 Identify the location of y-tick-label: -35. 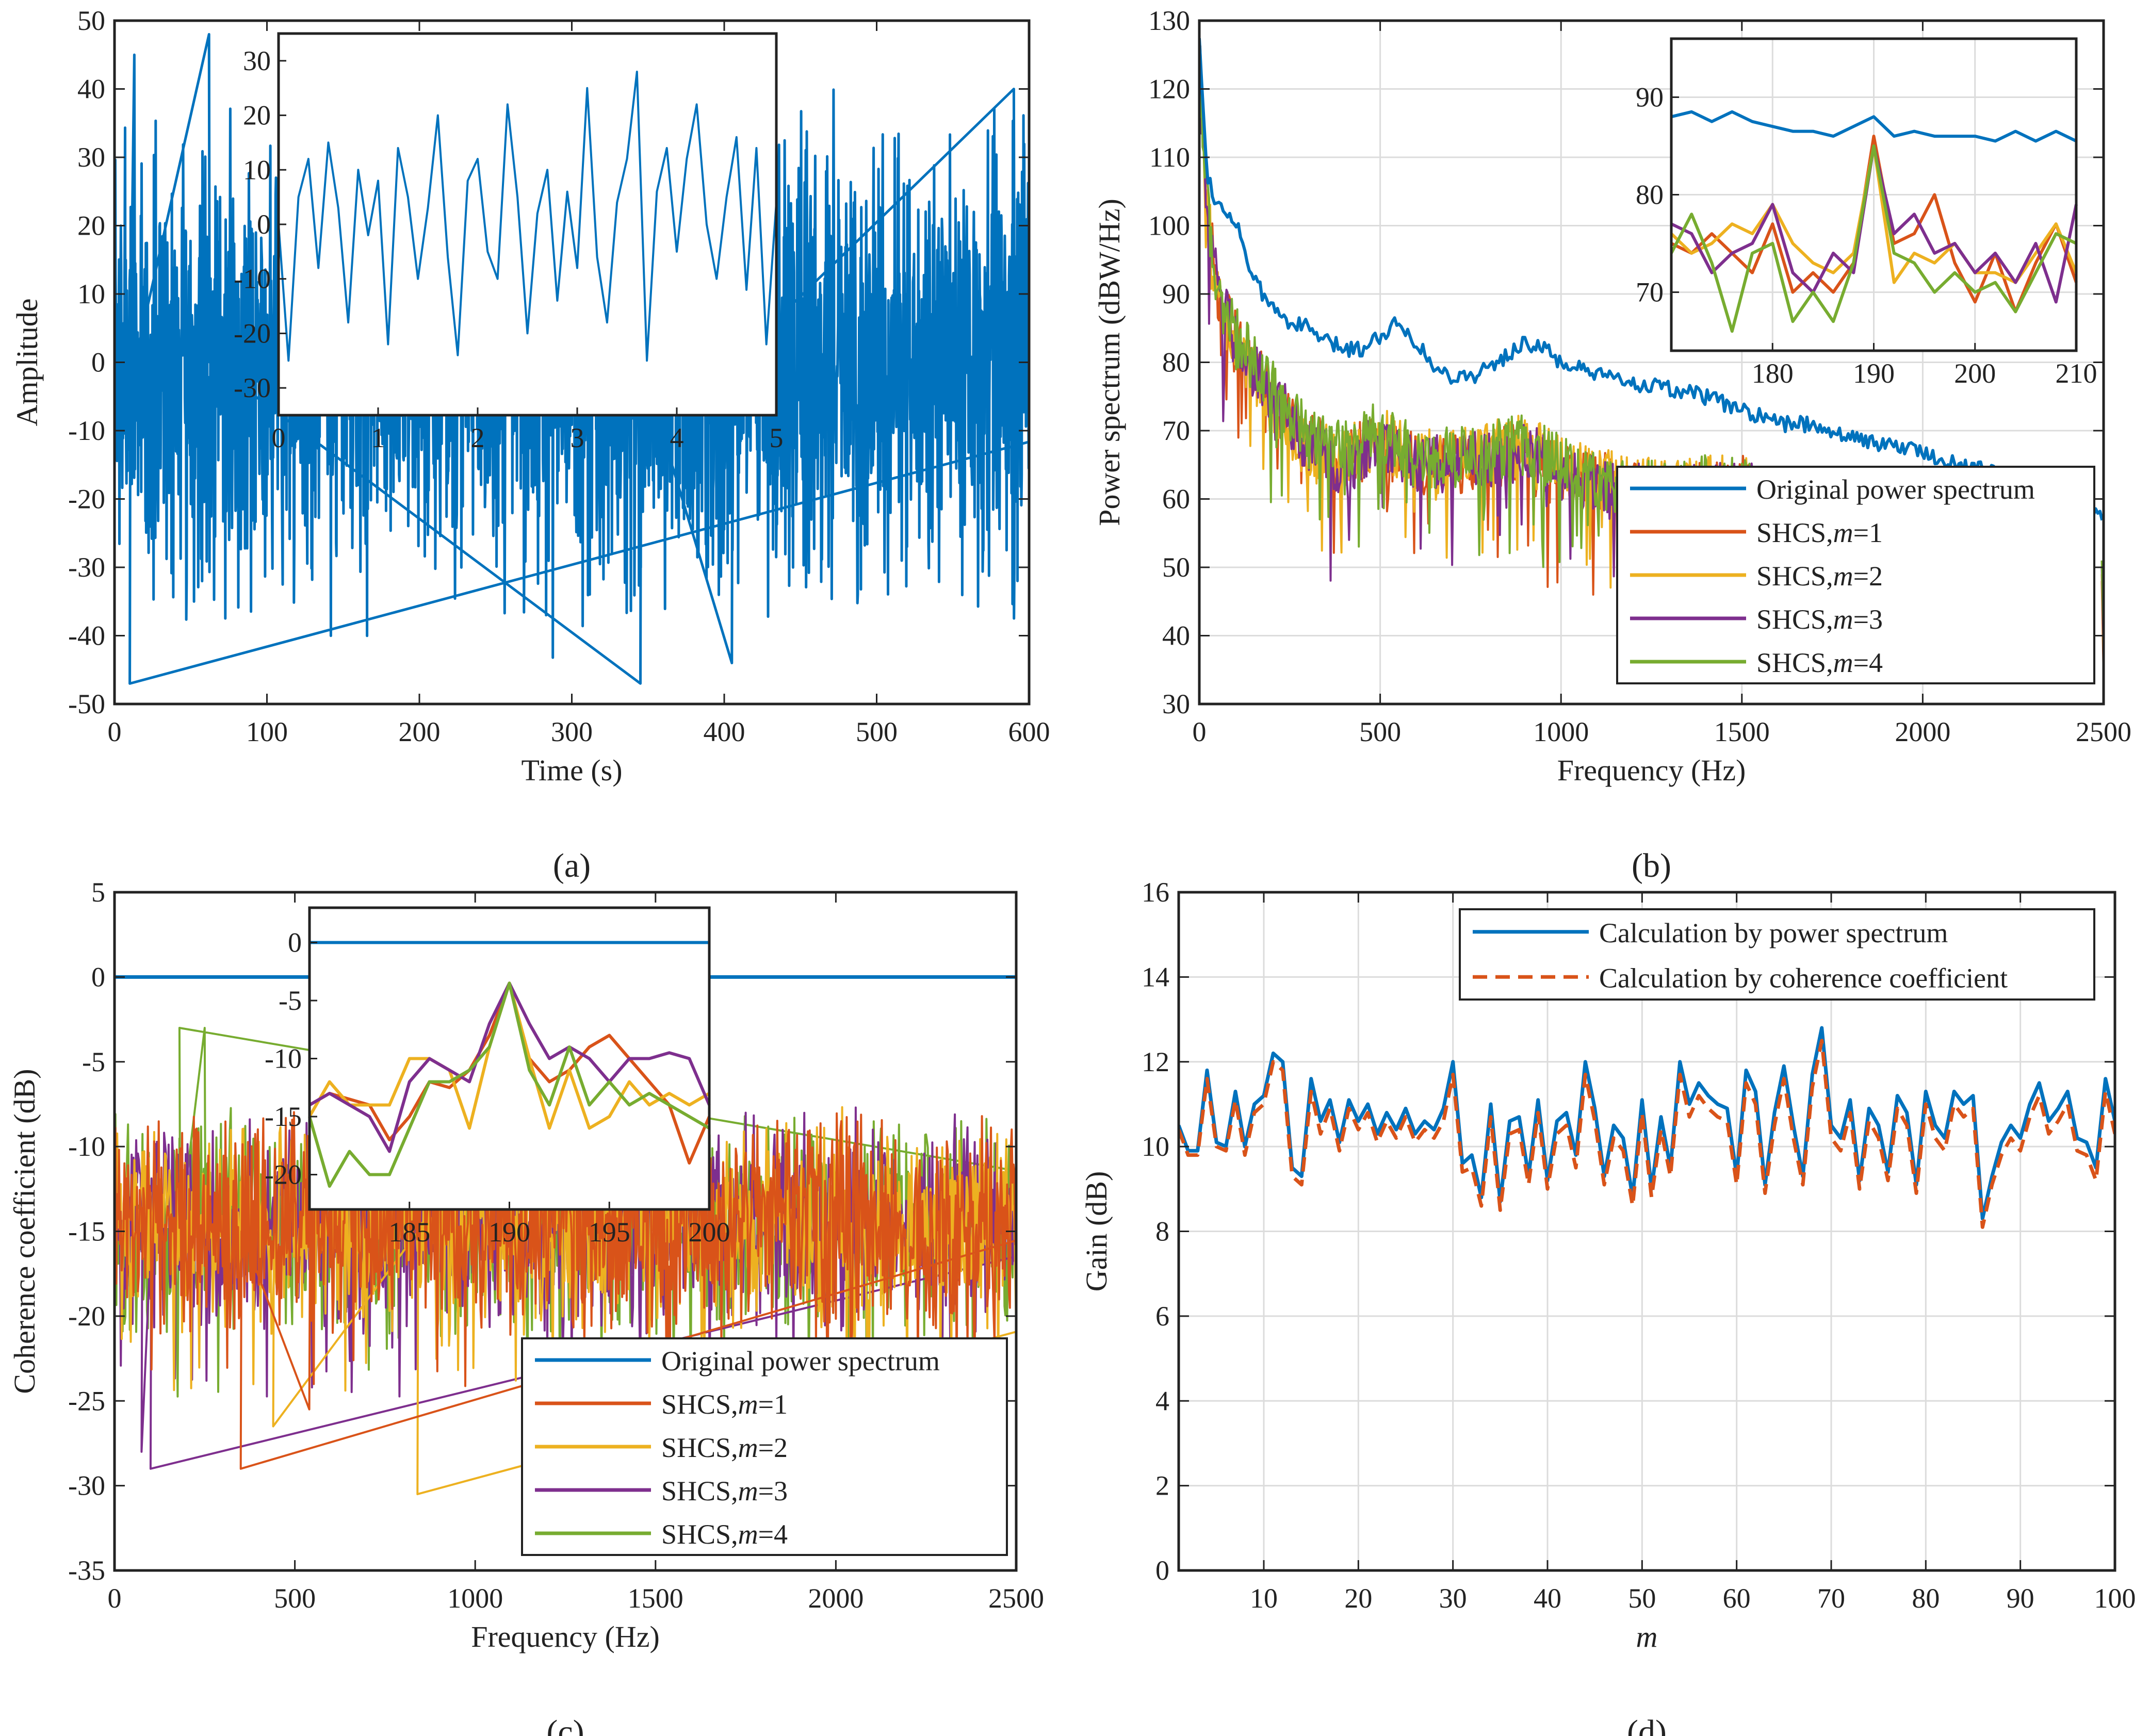
(87, 1570).